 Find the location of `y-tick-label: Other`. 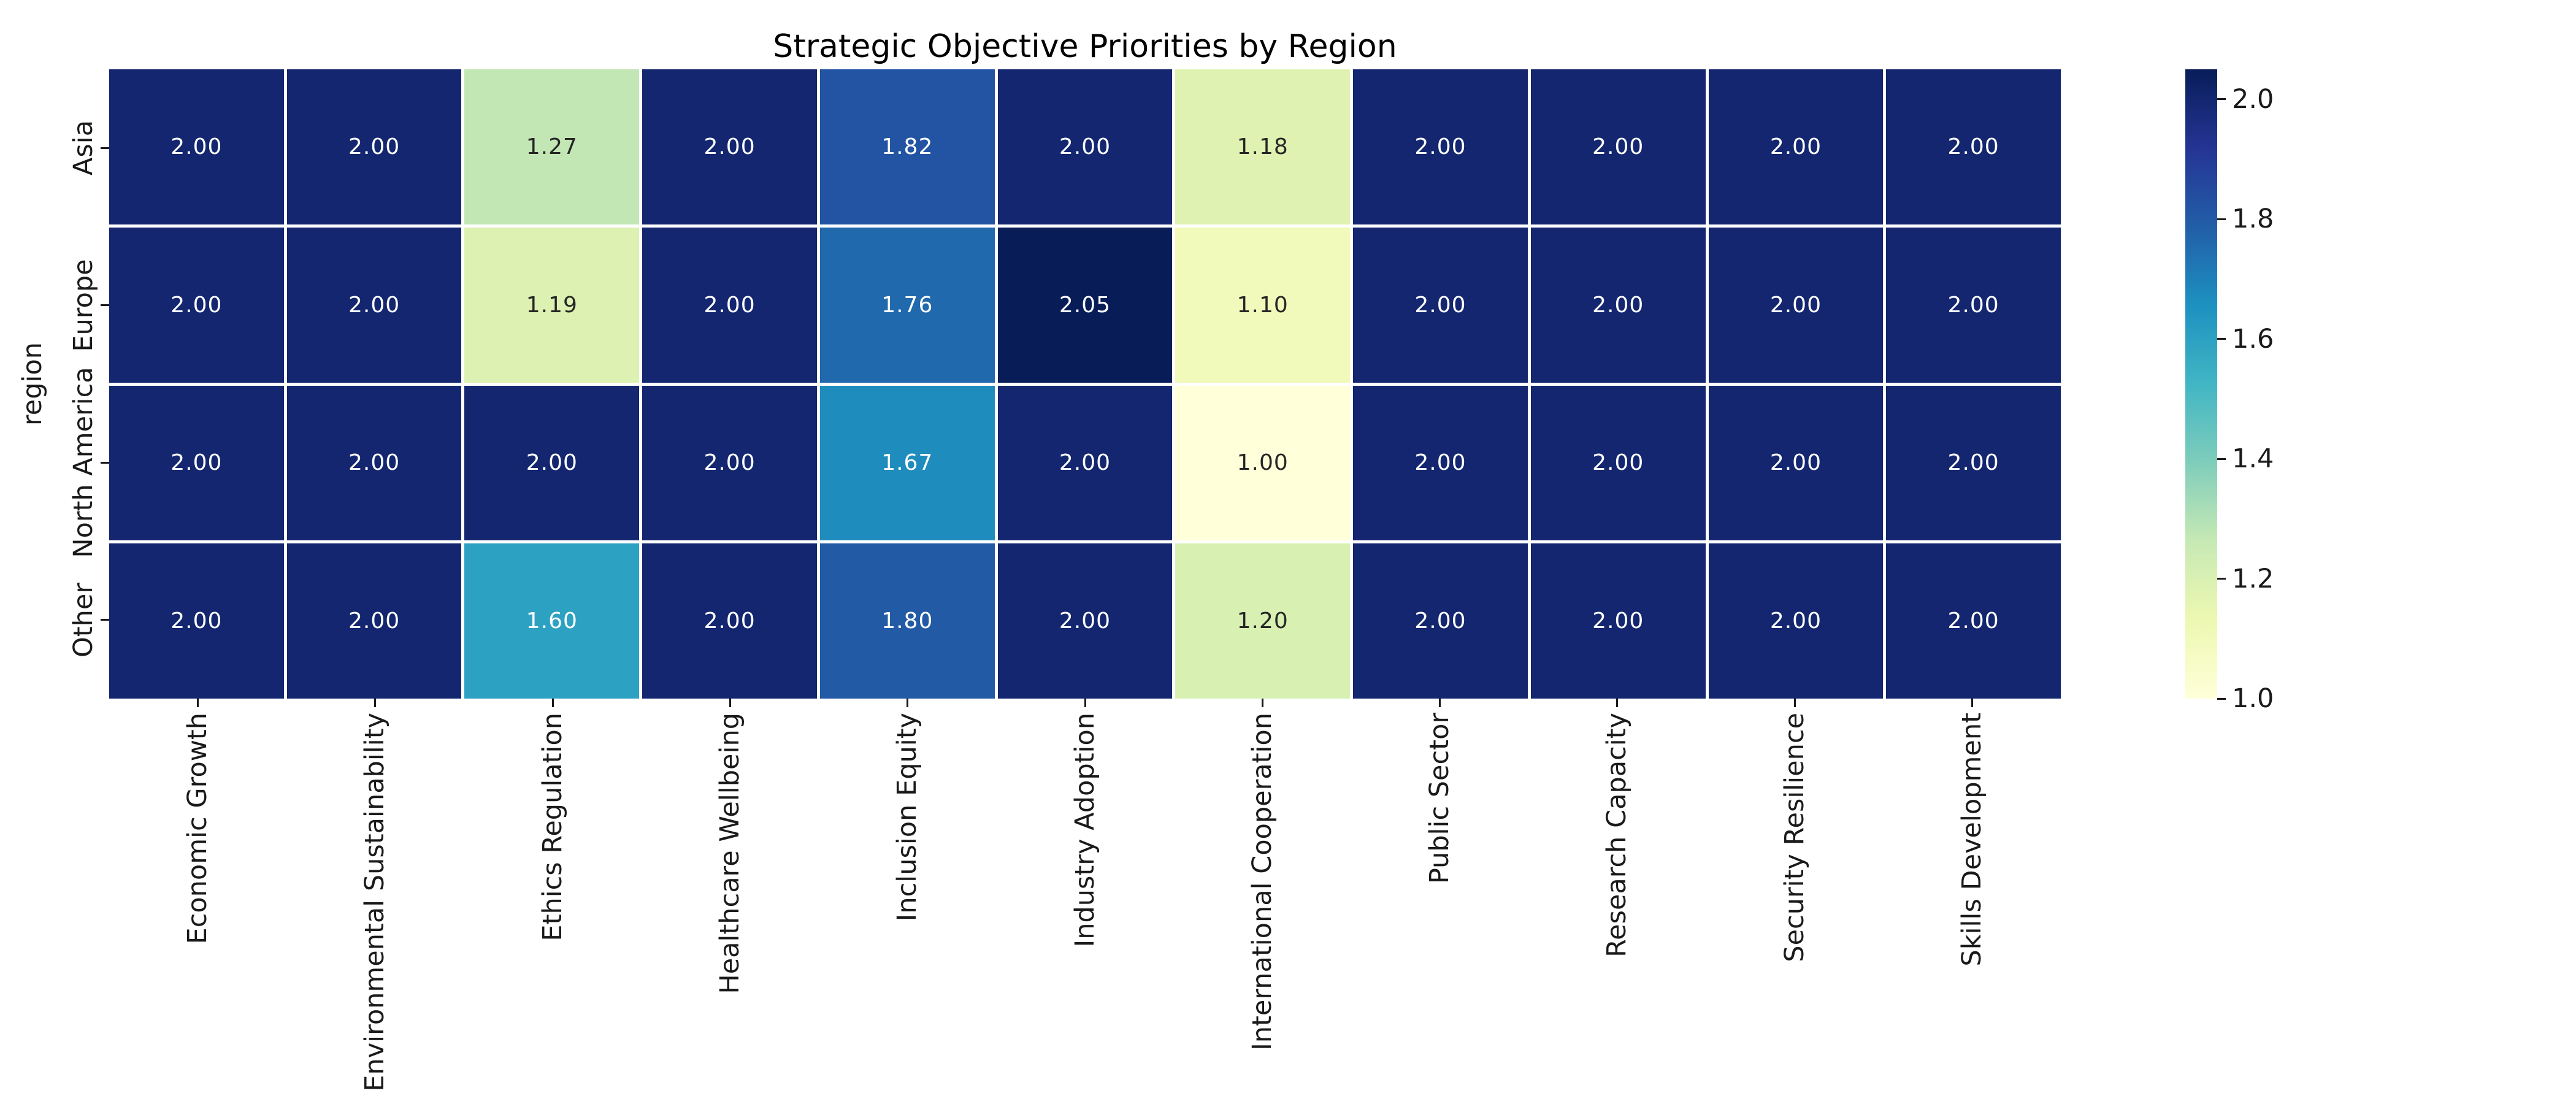

y-tick-label: Other is located at coordinates (83, 619).